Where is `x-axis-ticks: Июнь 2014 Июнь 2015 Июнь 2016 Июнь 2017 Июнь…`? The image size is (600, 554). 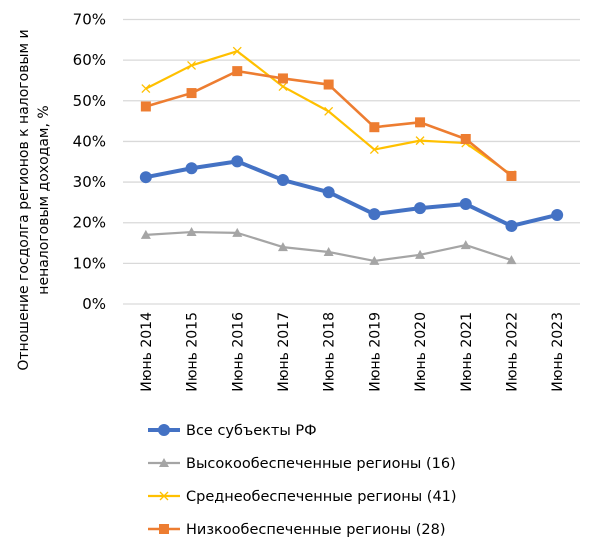 x-axis-ticks: Июнь 2014 Июнь 2015 Июнь 2016 Июнь 2017 Июнь… is located at coordinates (352, 352).